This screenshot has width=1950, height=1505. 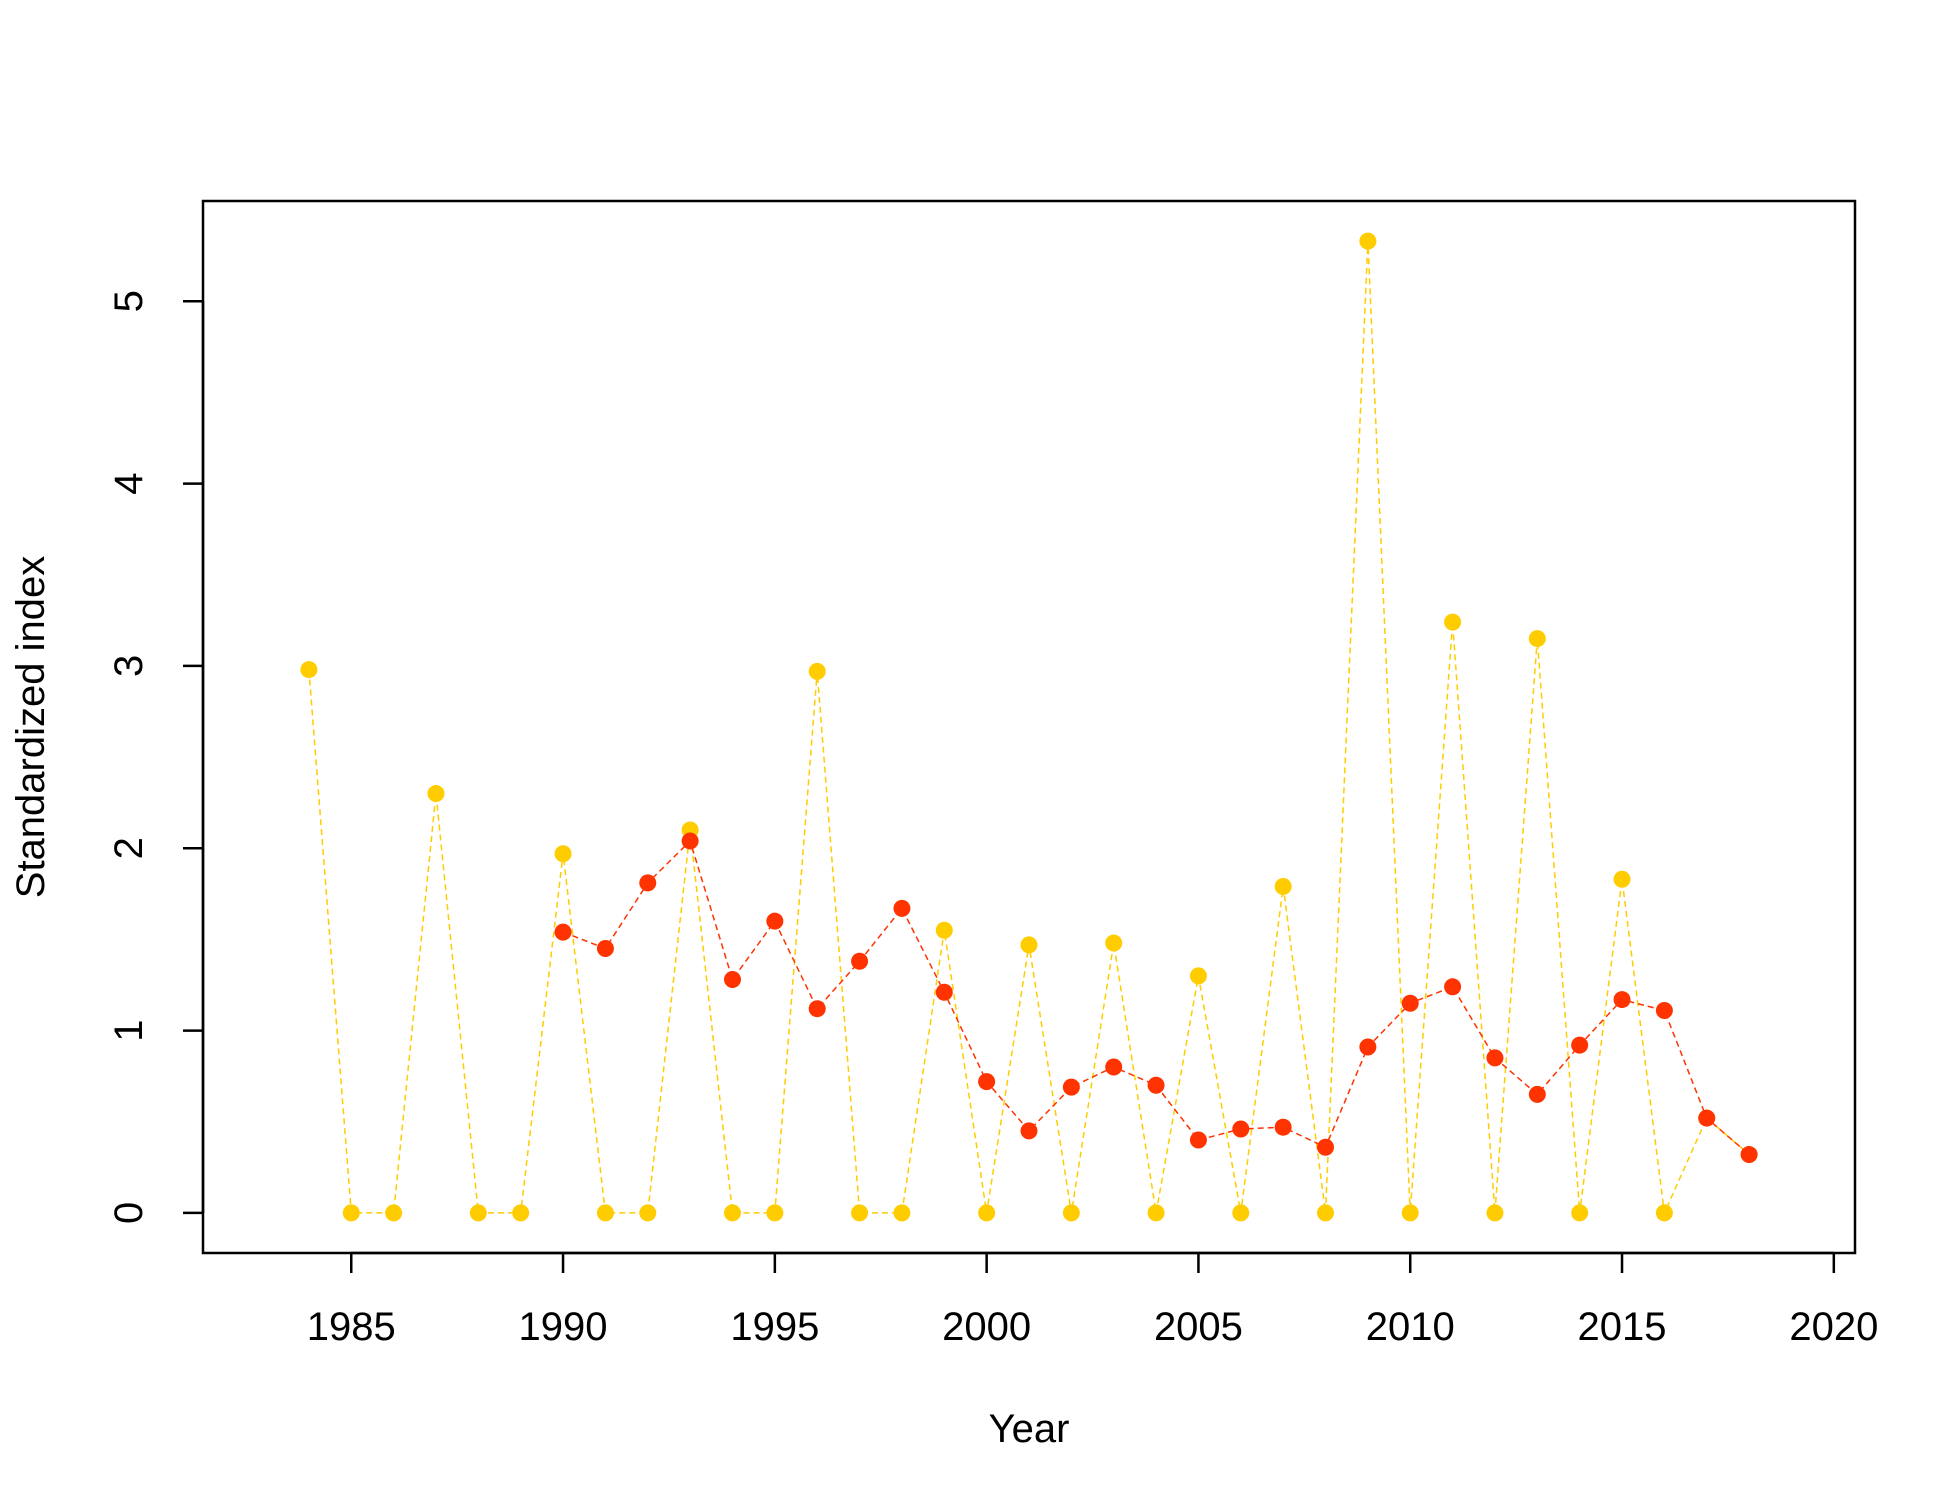 I want to click on y-tick-label: 5, so click(x=129, y=301).